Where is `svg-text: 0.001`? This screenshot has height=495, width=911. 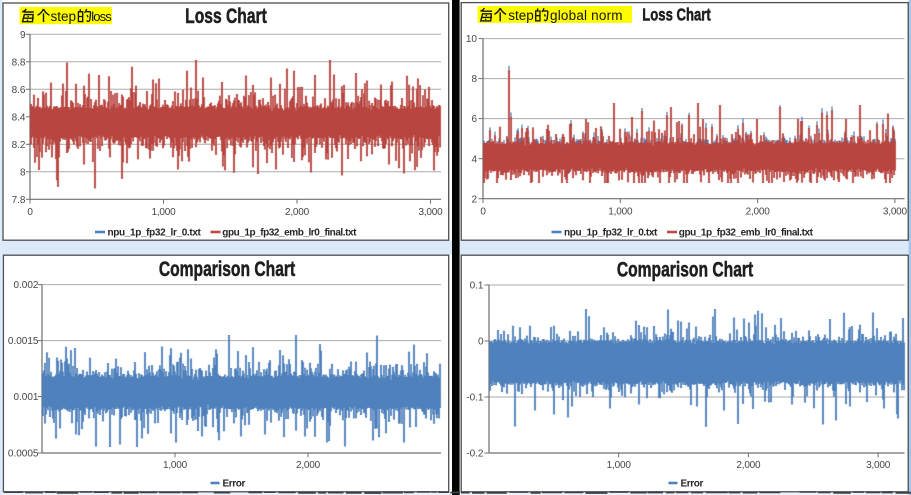 svg-text: 0.001 is located at coordinates (25, 397).